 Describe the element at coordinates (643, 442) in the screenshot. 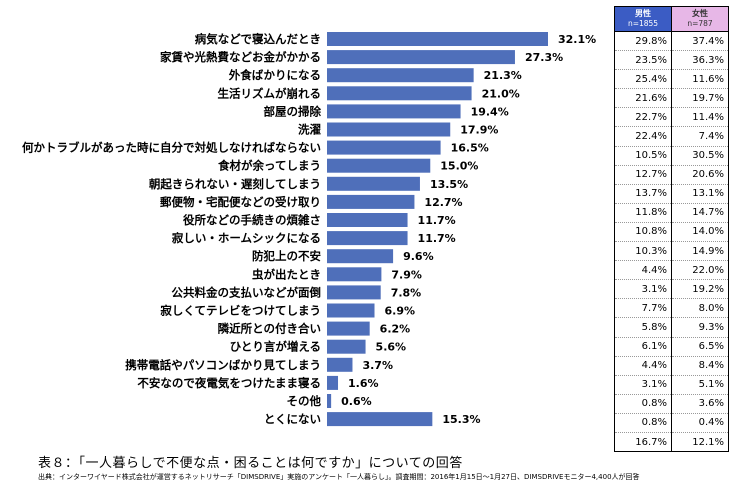

I see `male-value-cell: 16.7%` at that location.